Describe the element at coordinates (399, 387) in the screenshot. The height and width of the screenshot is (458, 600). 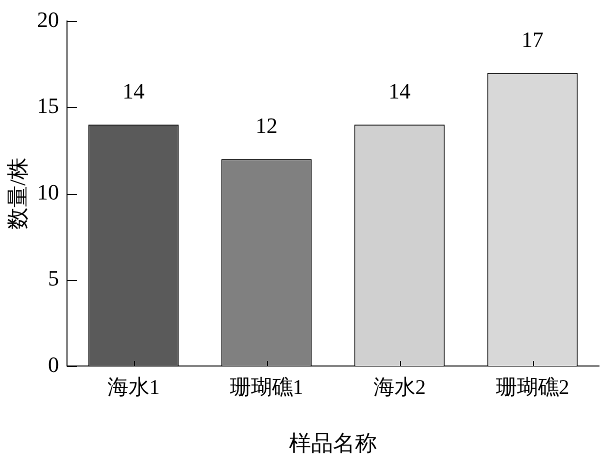
I see `x-tick-label: 海水2` at that location.